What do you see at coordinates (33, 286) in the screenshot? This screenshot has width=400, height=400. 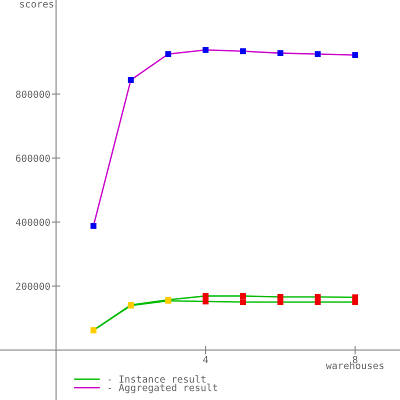 I see `y-tick-label: 200000` at bounding box center [33, 286].